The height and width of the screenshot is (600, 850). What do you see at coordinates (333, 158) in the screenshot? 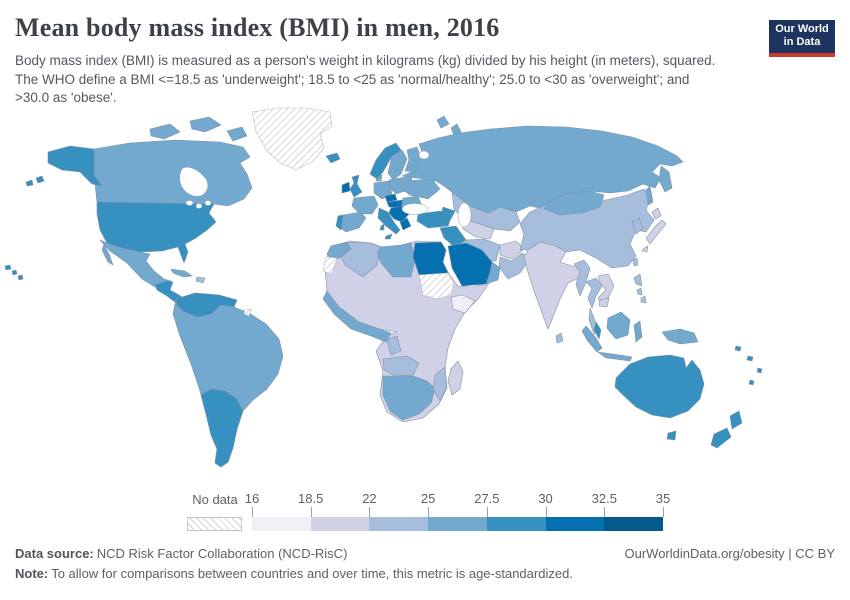
I see `region-iceland: Iceland` at bounding box center [333, 158].